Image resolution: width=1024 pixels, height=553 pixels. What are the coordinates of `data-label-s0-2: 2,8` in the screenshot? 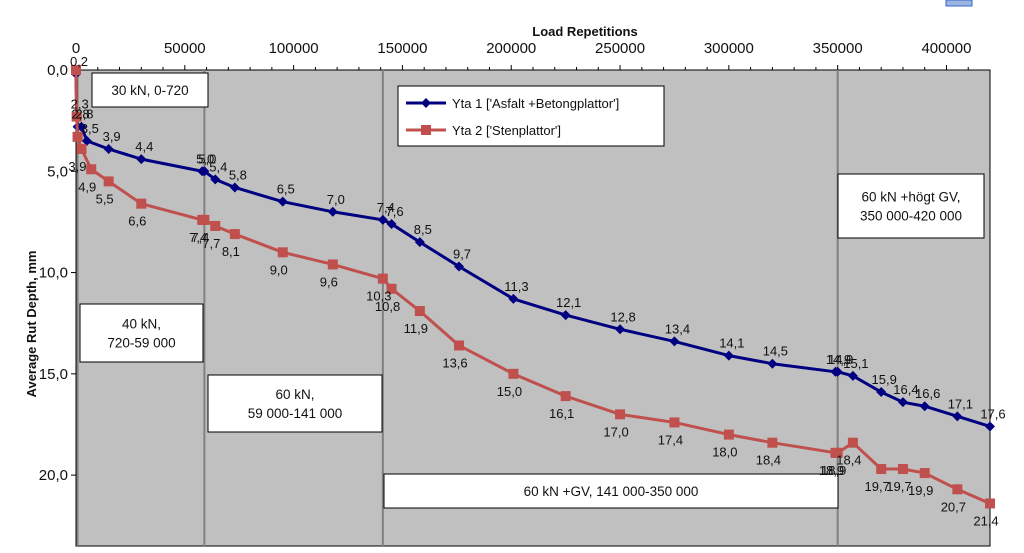 It's located at (81, 114).